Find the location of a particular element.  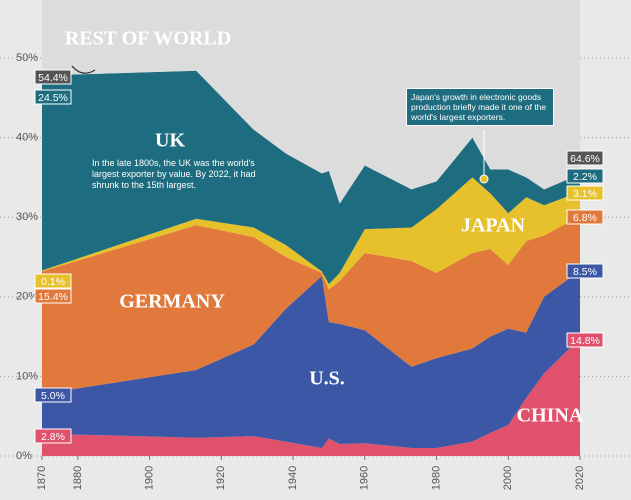

series-name: GERMANY is located at coordinates (172, 302).